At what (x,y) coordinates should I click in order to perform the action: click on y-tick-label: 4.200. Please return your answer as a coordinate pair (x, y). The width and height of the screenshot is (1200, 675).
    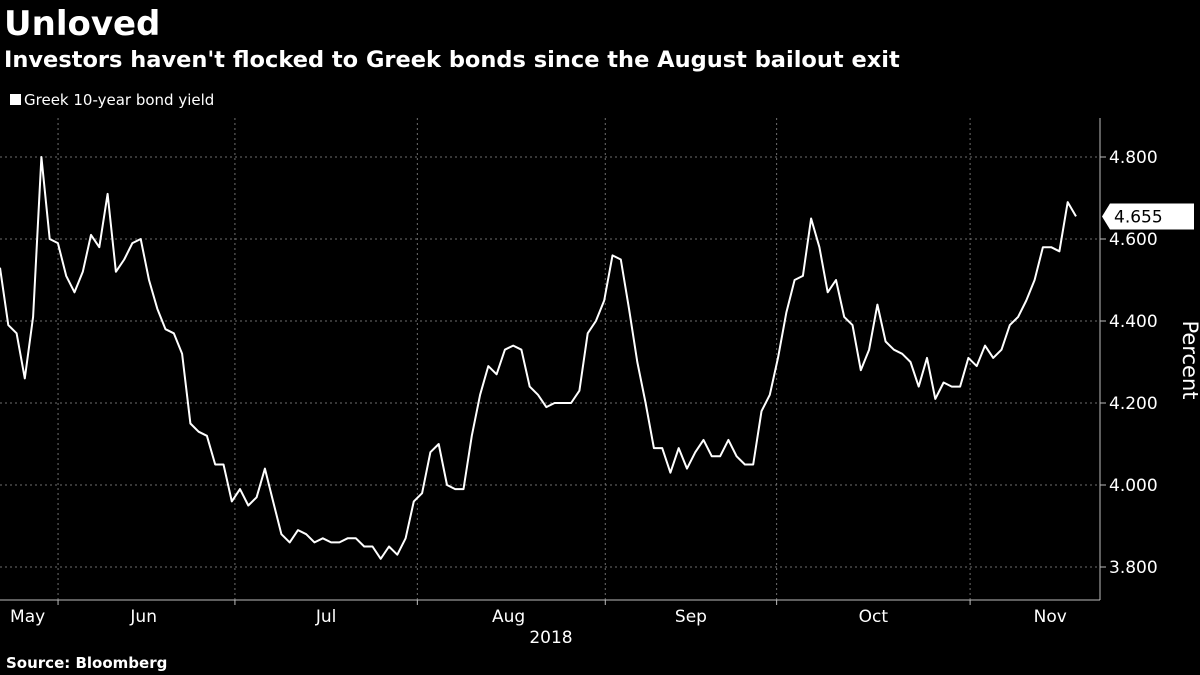
    Looking at the image, I should click on (1133, 404).